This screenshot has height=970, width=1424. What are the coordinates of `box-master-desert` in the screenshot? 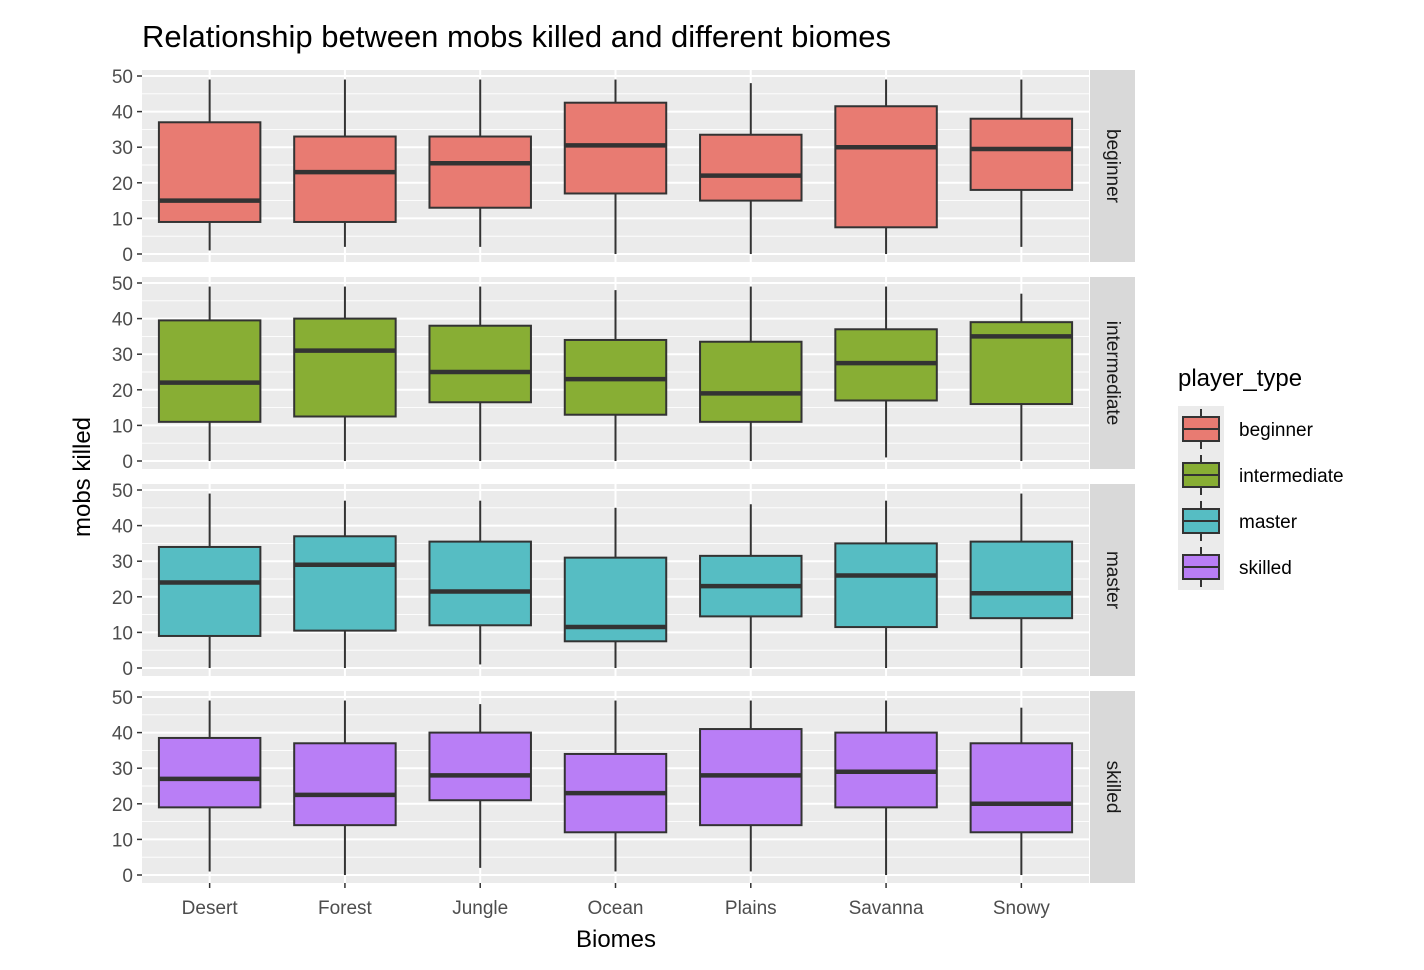 It's located at (209, 580).